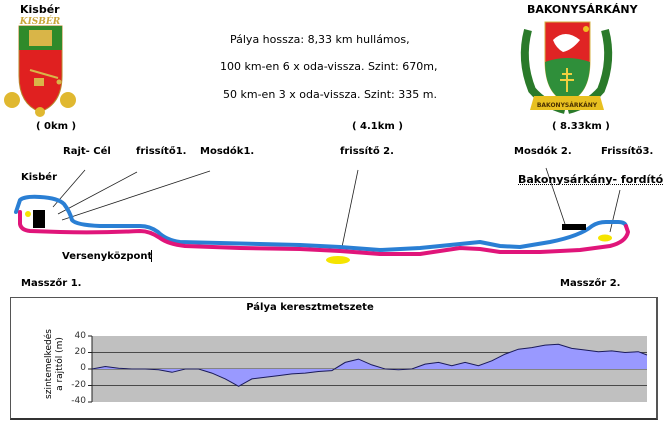  I want to click on elevation-area, so click(369, 365).